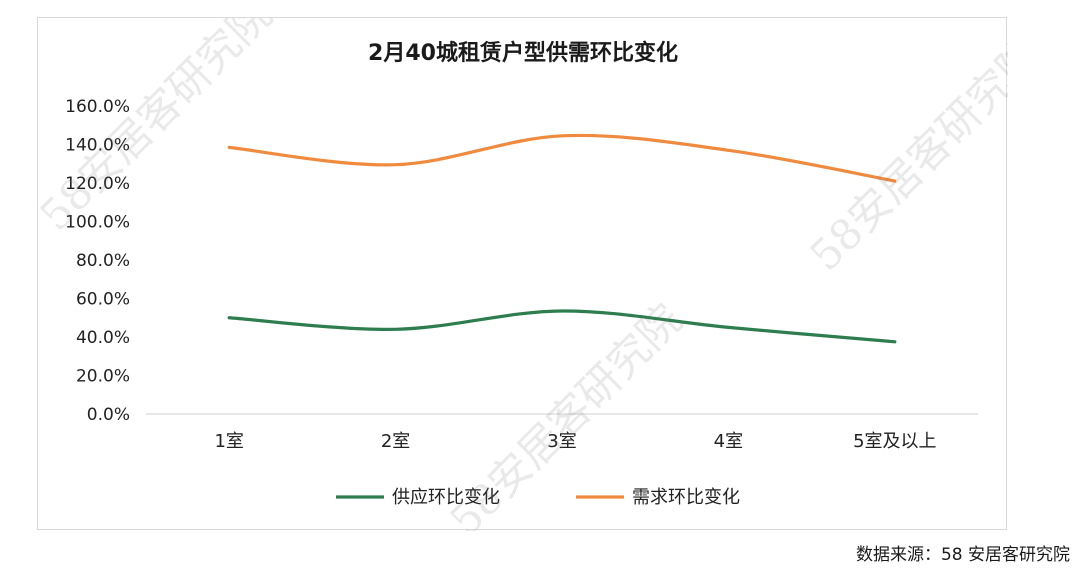  Describe the element at coordinates (97, 223) in the screenshot. I see `y-tick-label: 100.0%` at that location.